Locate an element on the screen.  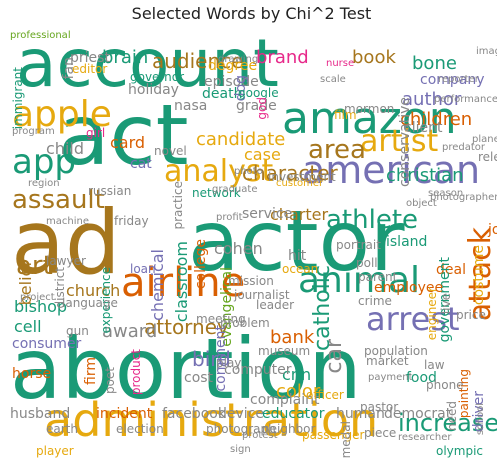
word-grade: grade is located at coordinates (256, 106).